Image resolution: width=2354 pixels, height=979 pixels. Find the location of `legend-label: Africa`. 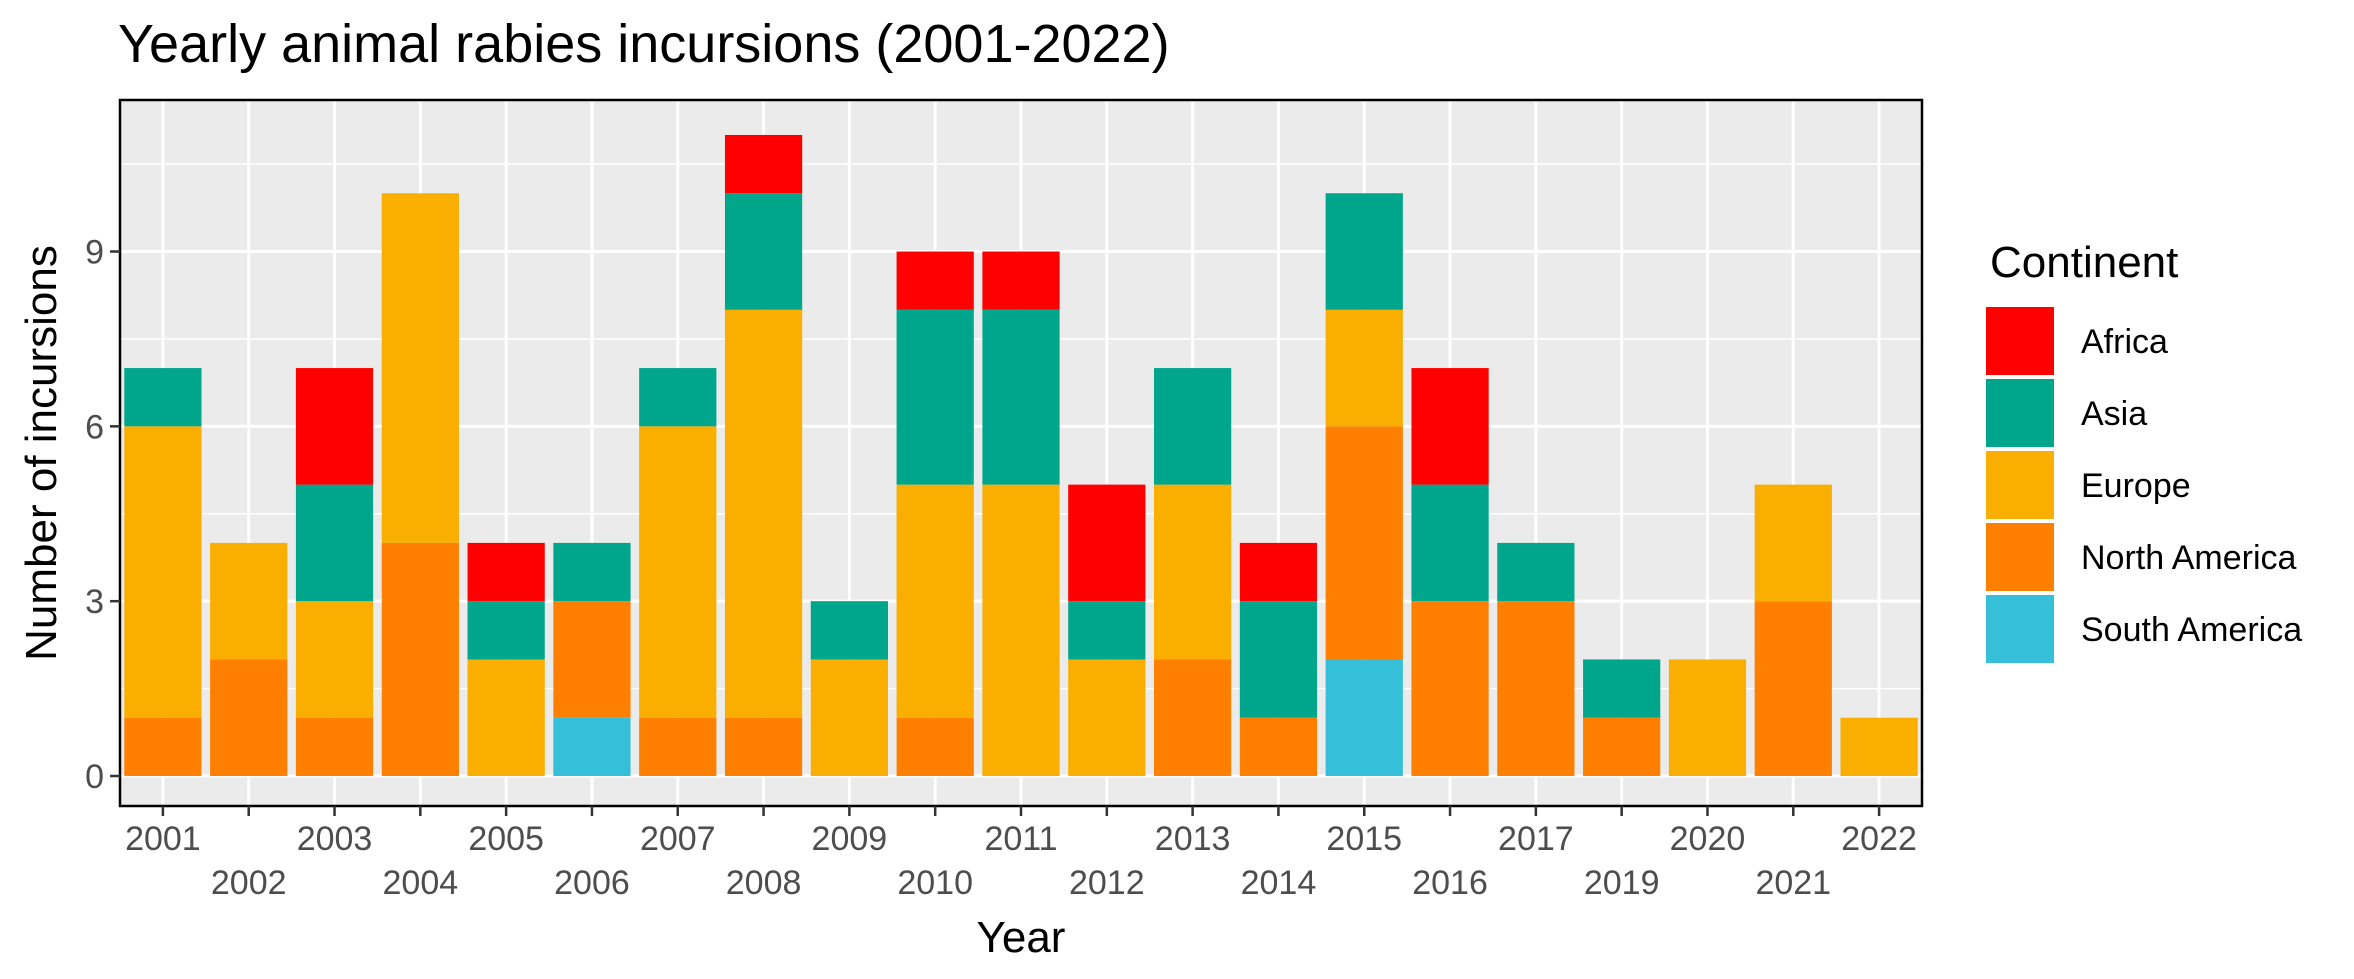

legend-label: Africa is located at coordinates (2124, 342).